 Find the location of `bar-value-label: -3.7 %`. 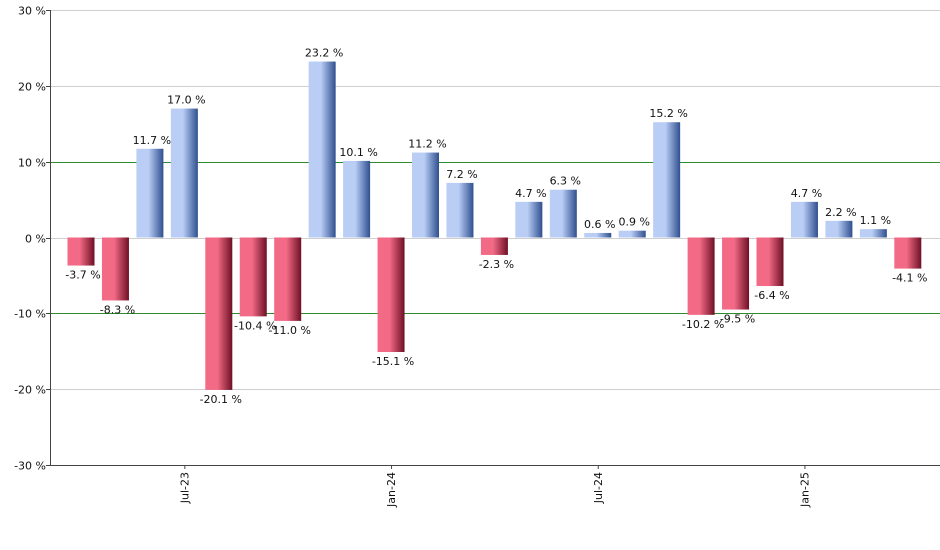

bar-value-label: -3.7 % is located at coordinates (82, 275).